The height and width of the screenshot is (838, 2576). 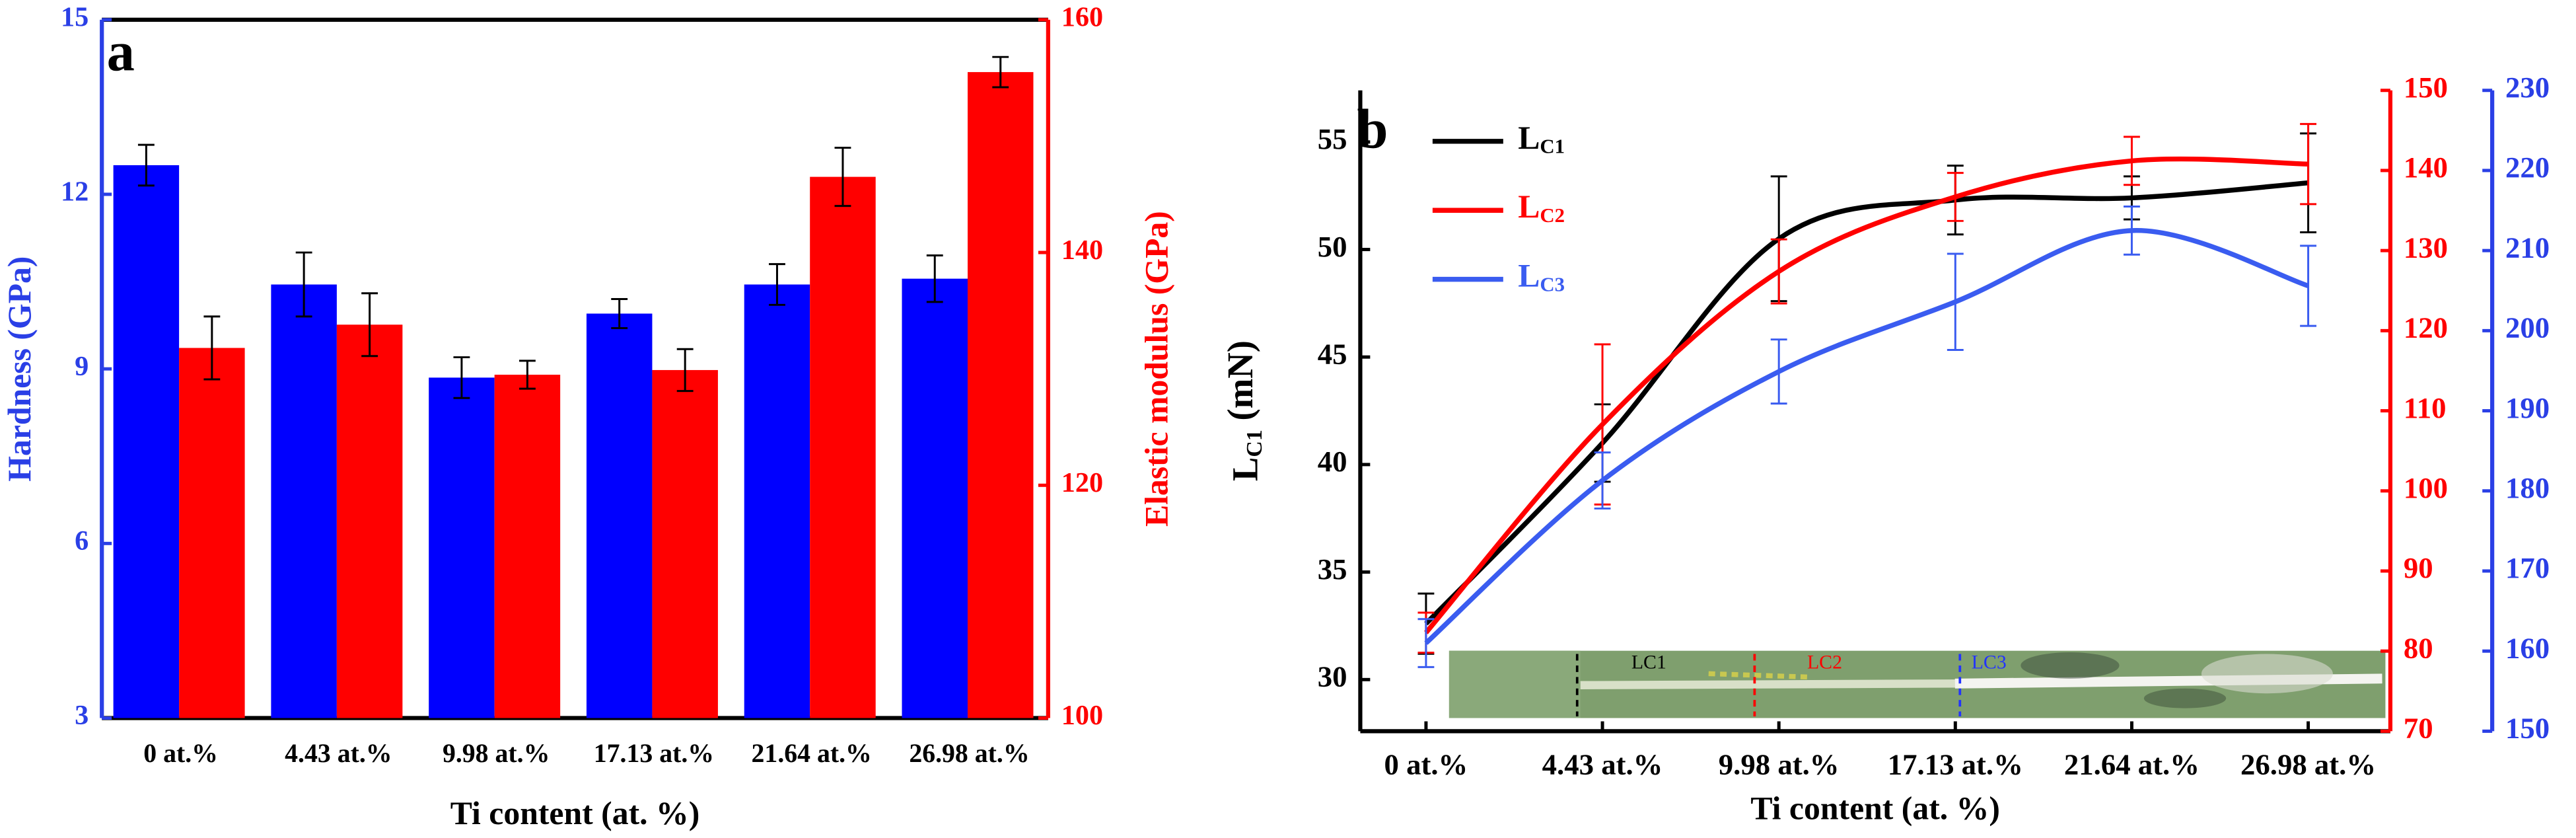 What do you see at coordinates (1542, 276) in the screenshot?
I see `legend-label: LC3` at bounding box center [1542, 276].